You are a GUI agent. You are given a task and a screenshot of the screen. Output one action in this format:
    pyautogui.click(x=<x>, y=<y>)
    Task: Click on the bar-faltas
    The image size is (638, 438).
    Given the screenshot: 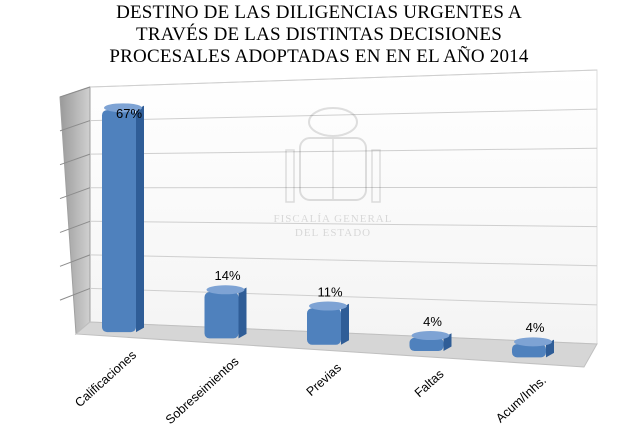 What is the action you would take?
    pyautogui.click(x=430, y=341)
    